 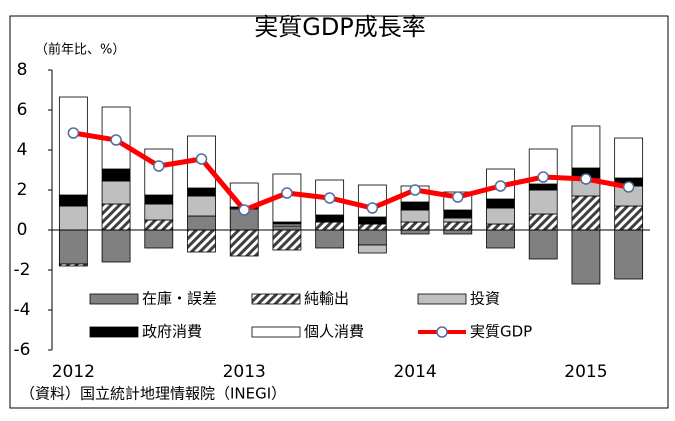 I want to click on legend-marker, so click(x=442, y=332).